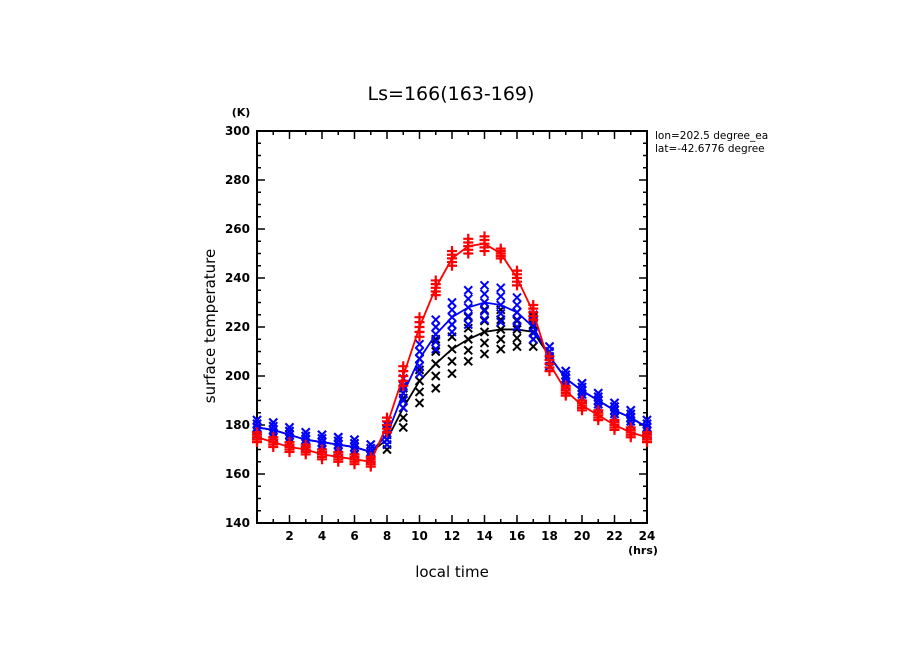  What do you see at coordinates (711, 136) in the screenshot?
I see `annotation-lon: lon=202.5 degree_ea` at bounding box center [711, 136].